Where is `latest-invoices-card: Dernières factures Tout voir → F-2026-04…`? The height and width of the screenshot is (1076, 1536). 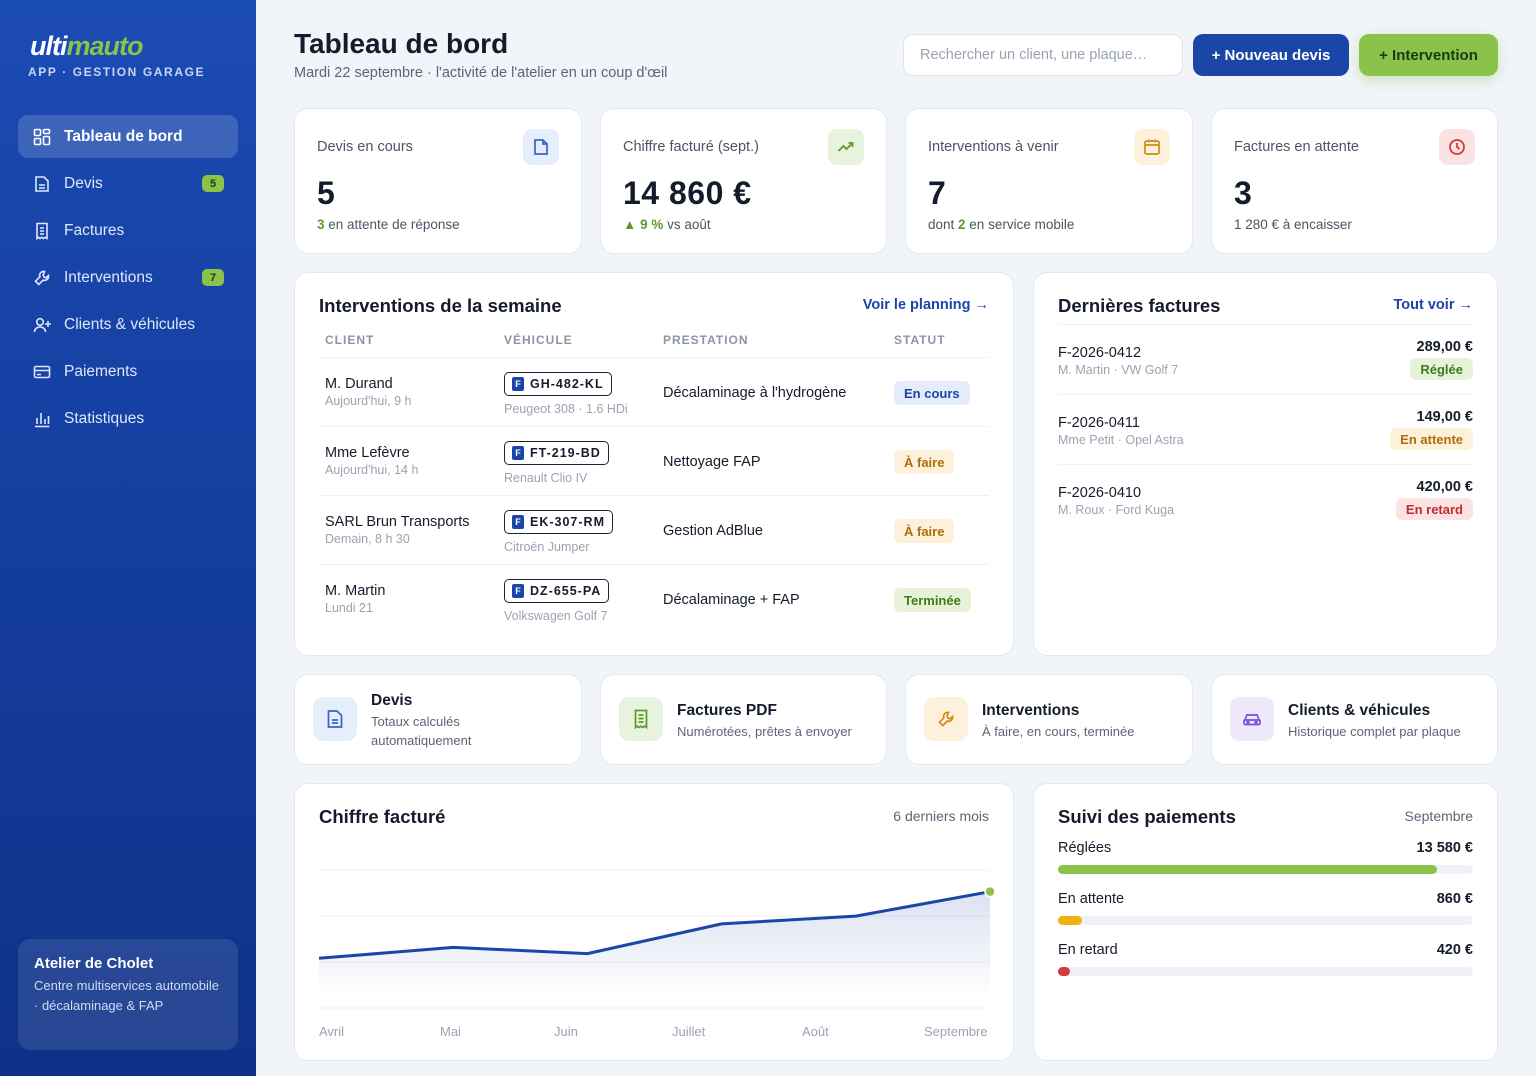 latest-invoices-card: Dernières factures Tout voir → F-2026-04… is located at coordinates (1265, 464).